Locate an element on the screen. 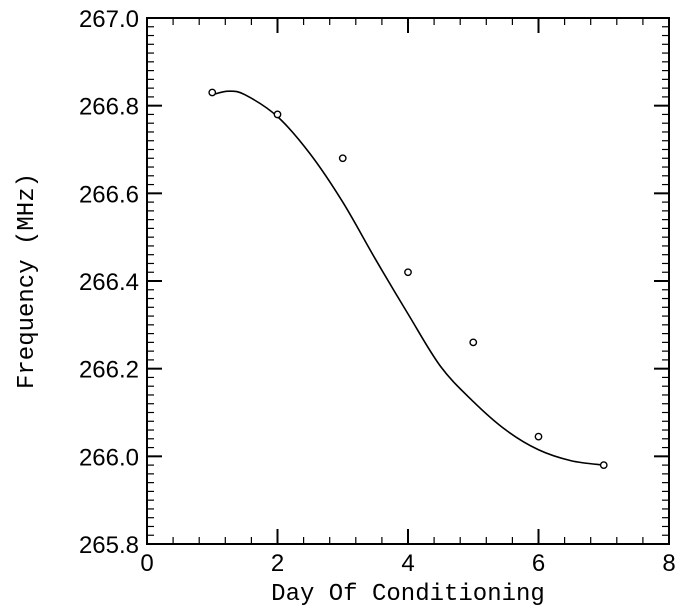 Image resolution: width=689 pixels, height=607 pixels. y-tick-label: 266.2 is located at coordinates (109, 370).